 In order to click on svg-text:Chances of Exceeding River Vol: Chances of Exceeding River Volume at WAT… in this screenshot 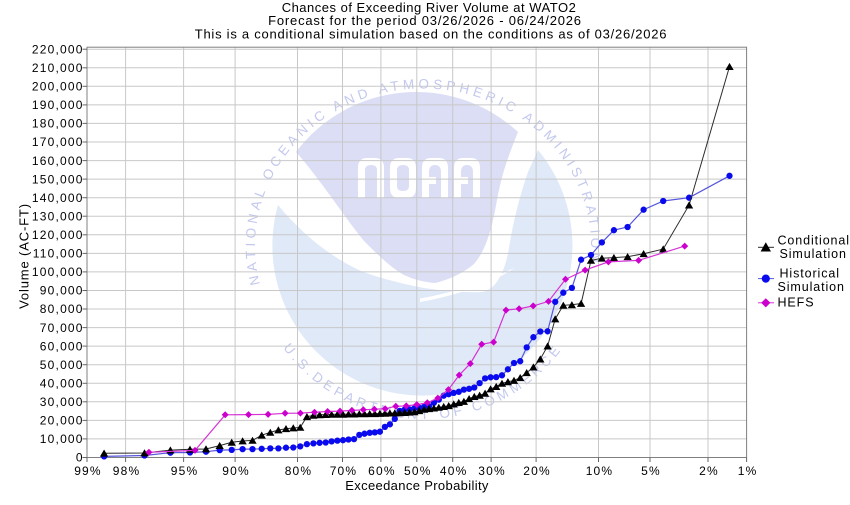, I will do `click(429, 7)`.